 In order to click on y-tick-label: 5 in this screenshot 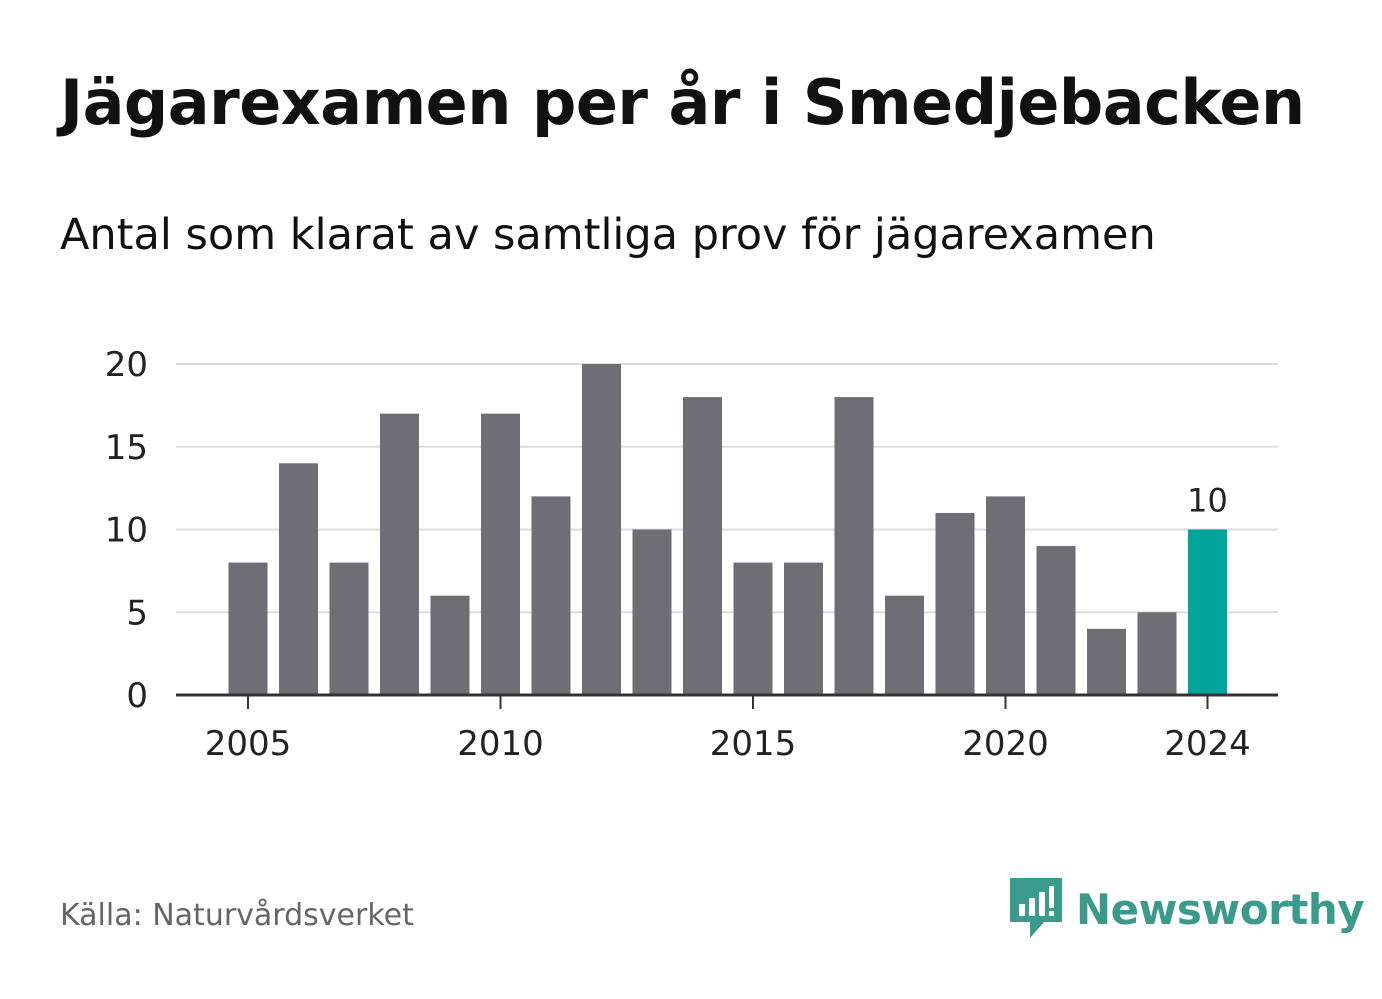, I will do `click(137, 613)`.